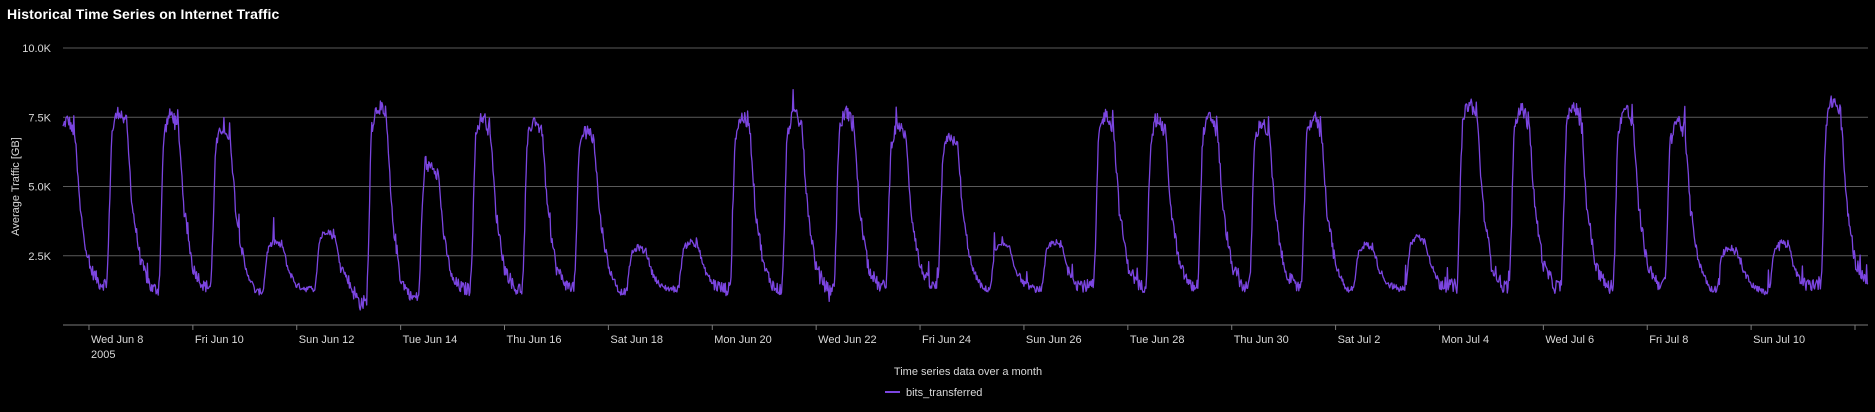 This screenshot has width=1875, height=412. Describe the element at coordinates (534, 340) in the screenshot. I see `x-tick-label: Thu Jun 16` at that location.